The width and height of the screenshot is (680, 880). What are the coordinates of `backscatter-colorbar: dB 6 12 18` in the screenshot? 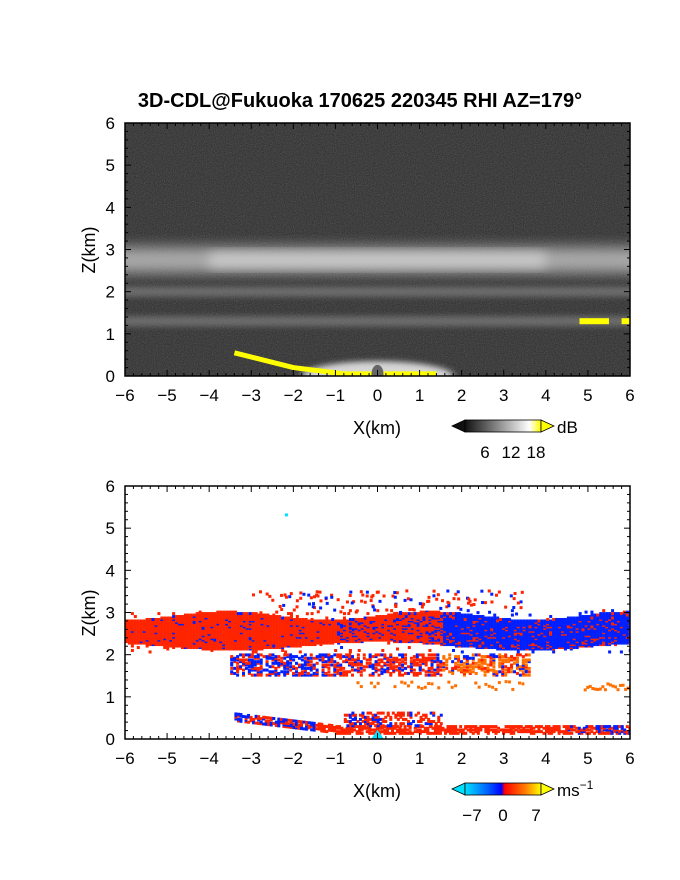 It's located at (514, 440).